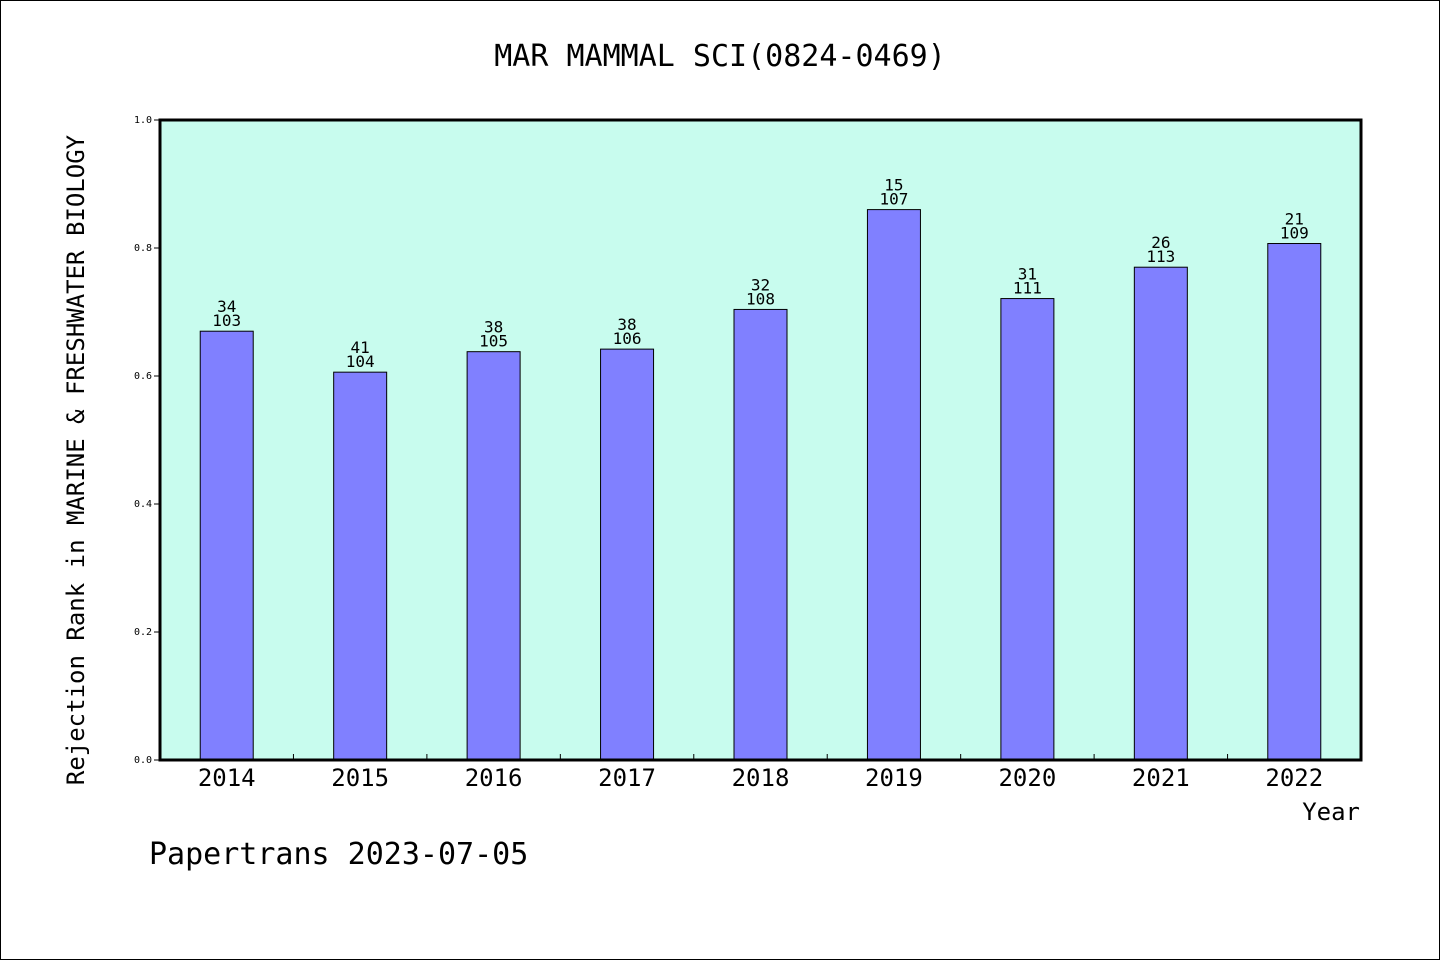  I want to click on y-tick-label: 0.8, so click(143, 248).